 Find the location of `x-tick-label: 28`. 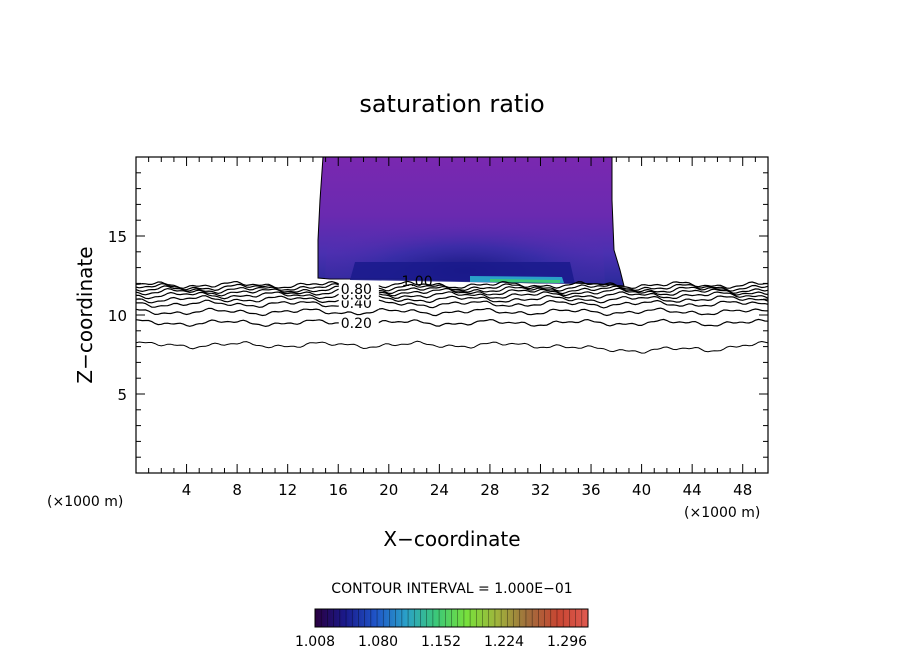

x-tick-label: 28 is located at coordinates (489, 490).